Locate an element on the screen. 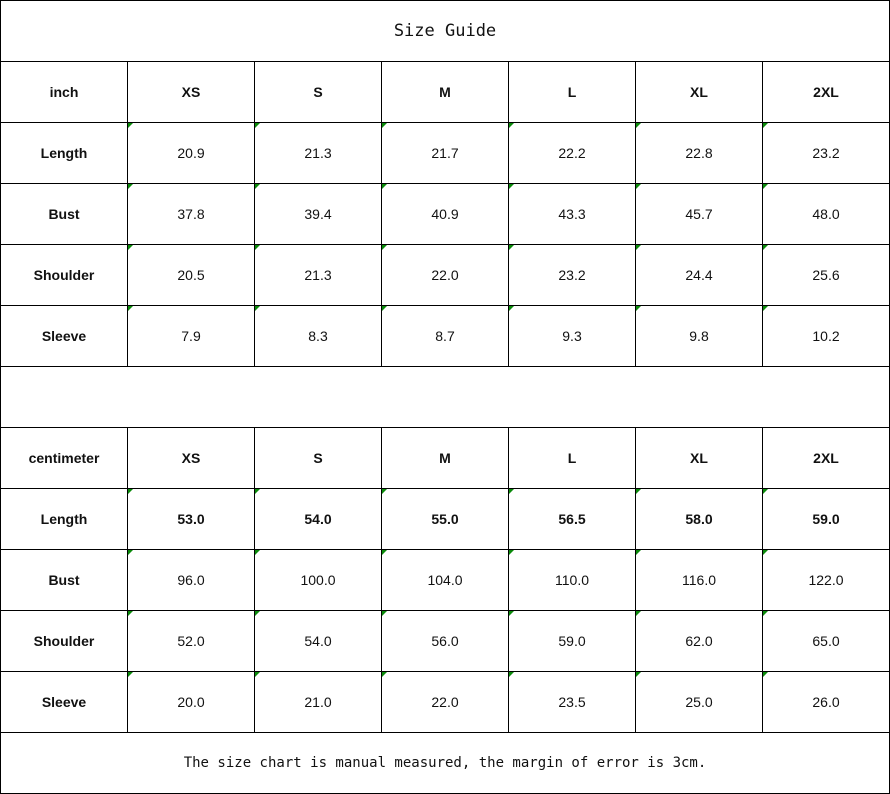  measurement-cell: 9.8 is located at coordinates (699, 336).